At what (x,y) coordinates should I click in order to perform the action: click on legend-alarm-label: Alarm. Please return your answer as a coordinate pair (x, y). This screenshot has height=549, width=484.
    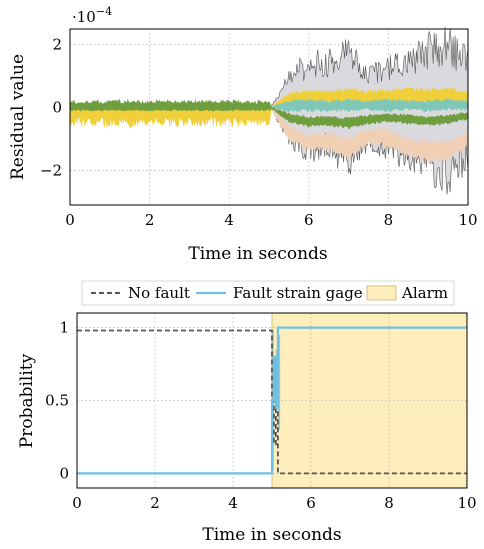
    Looking at the image, I should click on (424, 293).